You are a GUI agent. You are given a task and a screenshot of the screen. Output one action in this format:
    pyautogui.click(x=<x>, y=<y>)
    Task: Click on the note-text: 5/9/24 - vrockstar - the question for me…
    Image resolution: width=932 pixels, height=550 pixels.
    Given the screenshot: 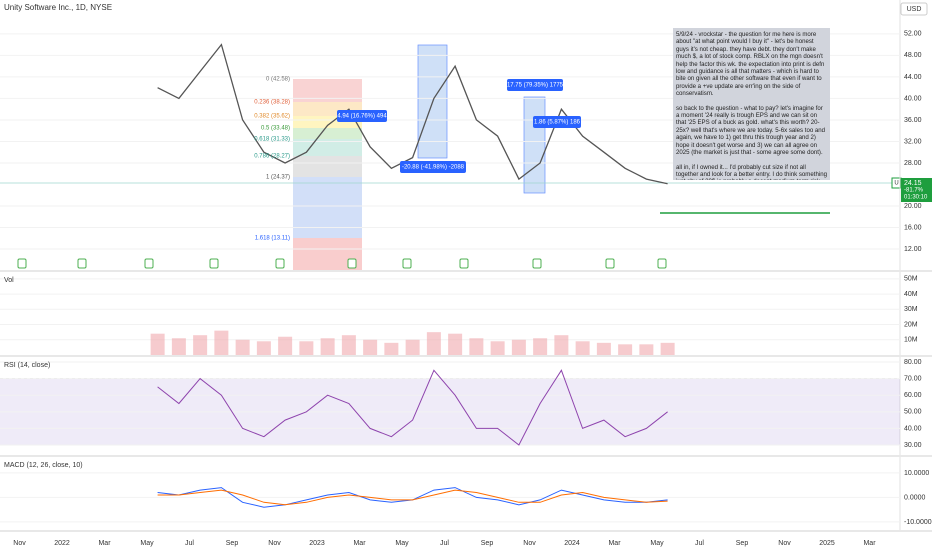 What is the action you would take?
    pyautogui.click(x=750, y=64)
    